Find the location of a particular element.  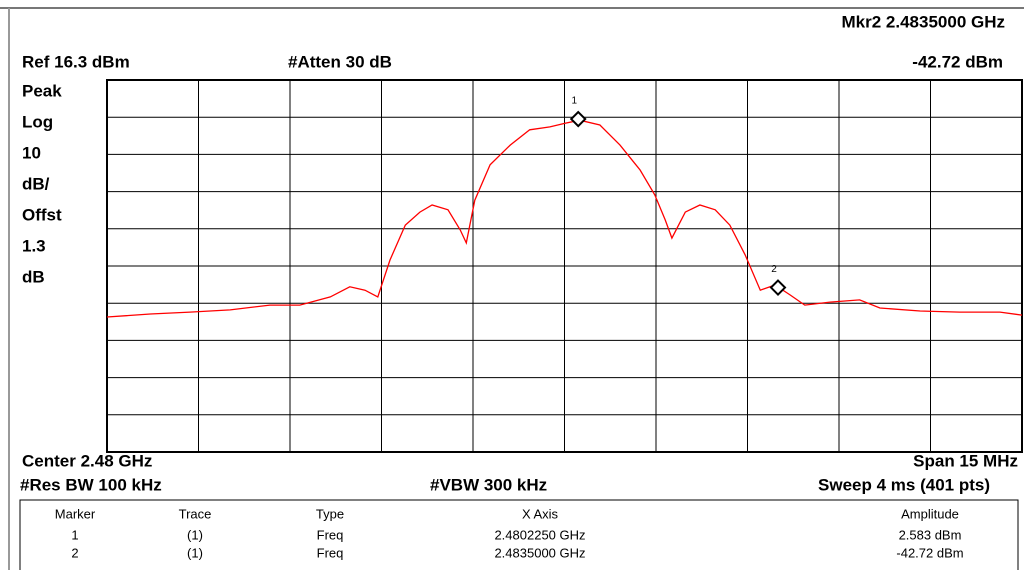

side-label: Peak is located at coordinates (42, 90).